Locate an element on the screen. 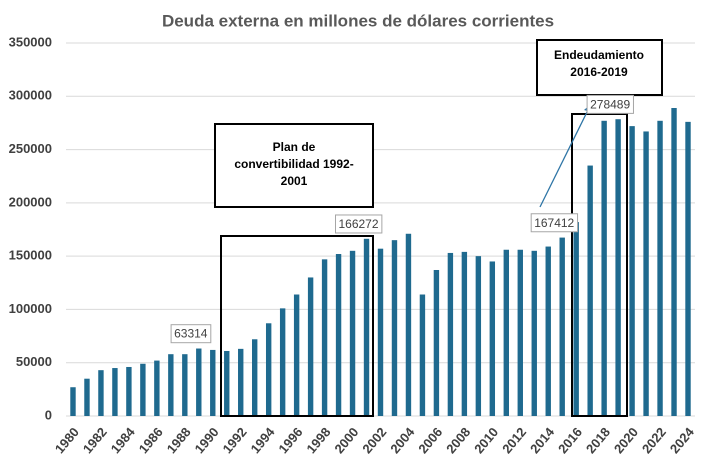 This screenshot has width=710, height=469. annotation-text: convertibilidad 1992- is located at coordinates (293, 164).